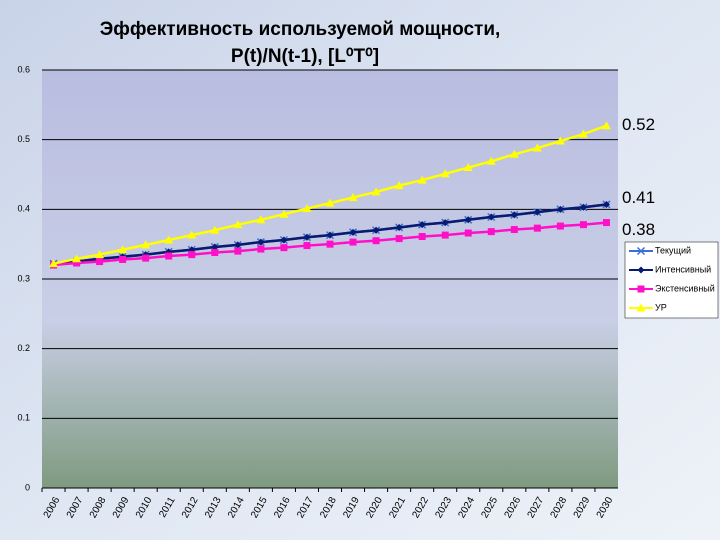 This screenshot has height=540, width=720. What do you see at coordinates (23, 139) in the screenshot?
I see `y-tick-label: 0.5` at bounding box center [23, 139].